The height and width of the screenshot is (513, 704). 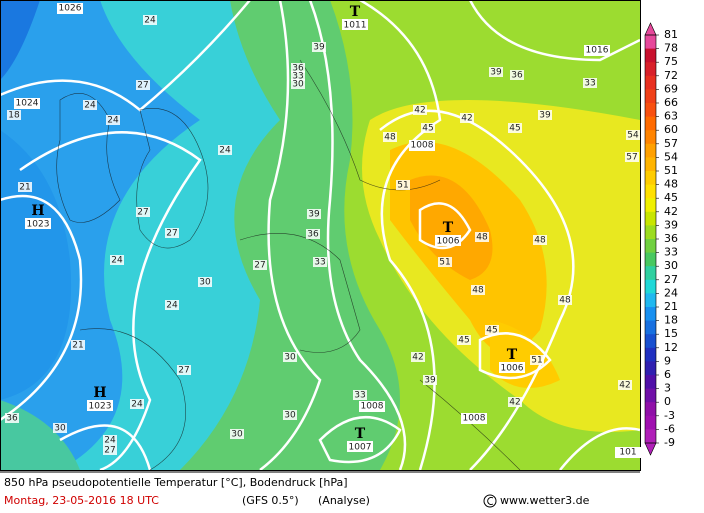 What do you see at coordinates (671, 306) in the screenshot?
I see `colorbar-tick-label: 21` at bounding box center [671, 306].